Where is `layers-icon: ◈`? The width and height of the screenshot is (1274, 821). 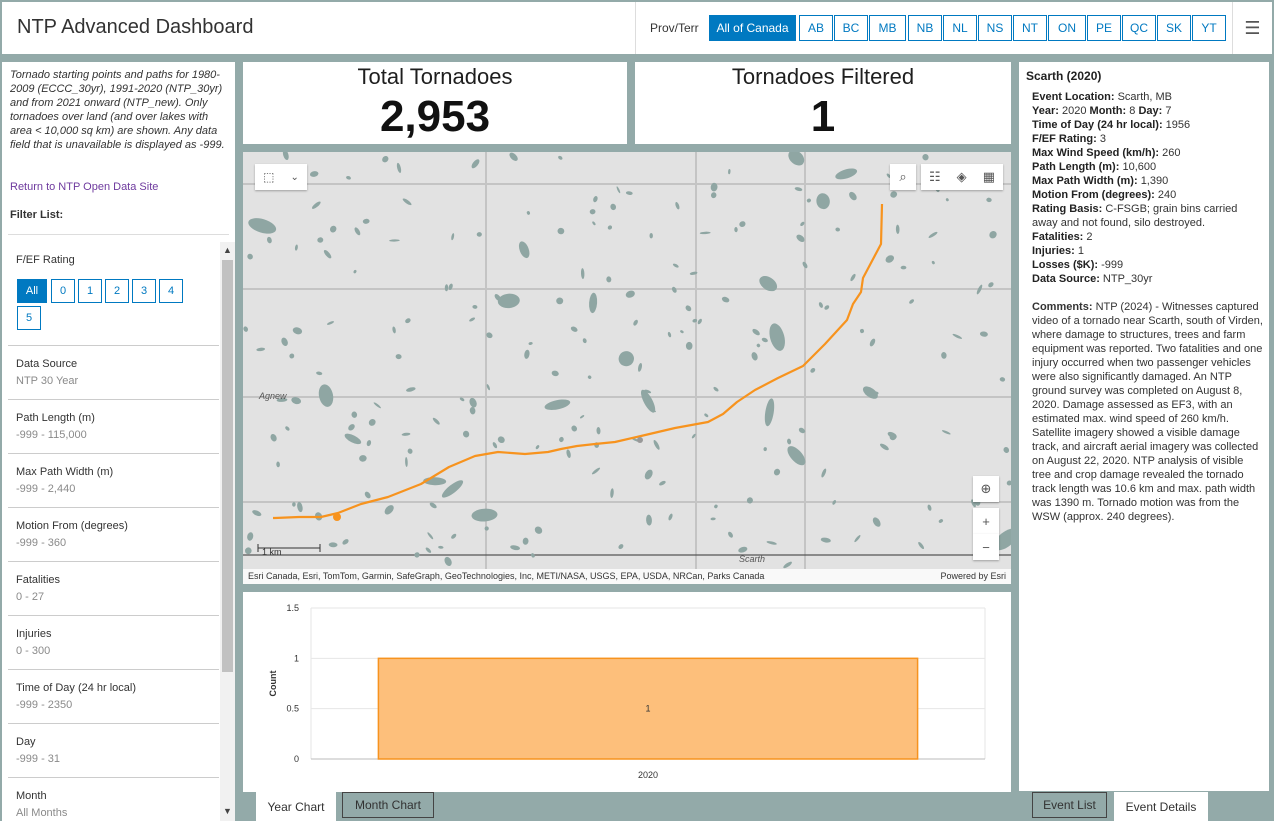
layers-icon: ◈ is located at coordinates (961, 176).